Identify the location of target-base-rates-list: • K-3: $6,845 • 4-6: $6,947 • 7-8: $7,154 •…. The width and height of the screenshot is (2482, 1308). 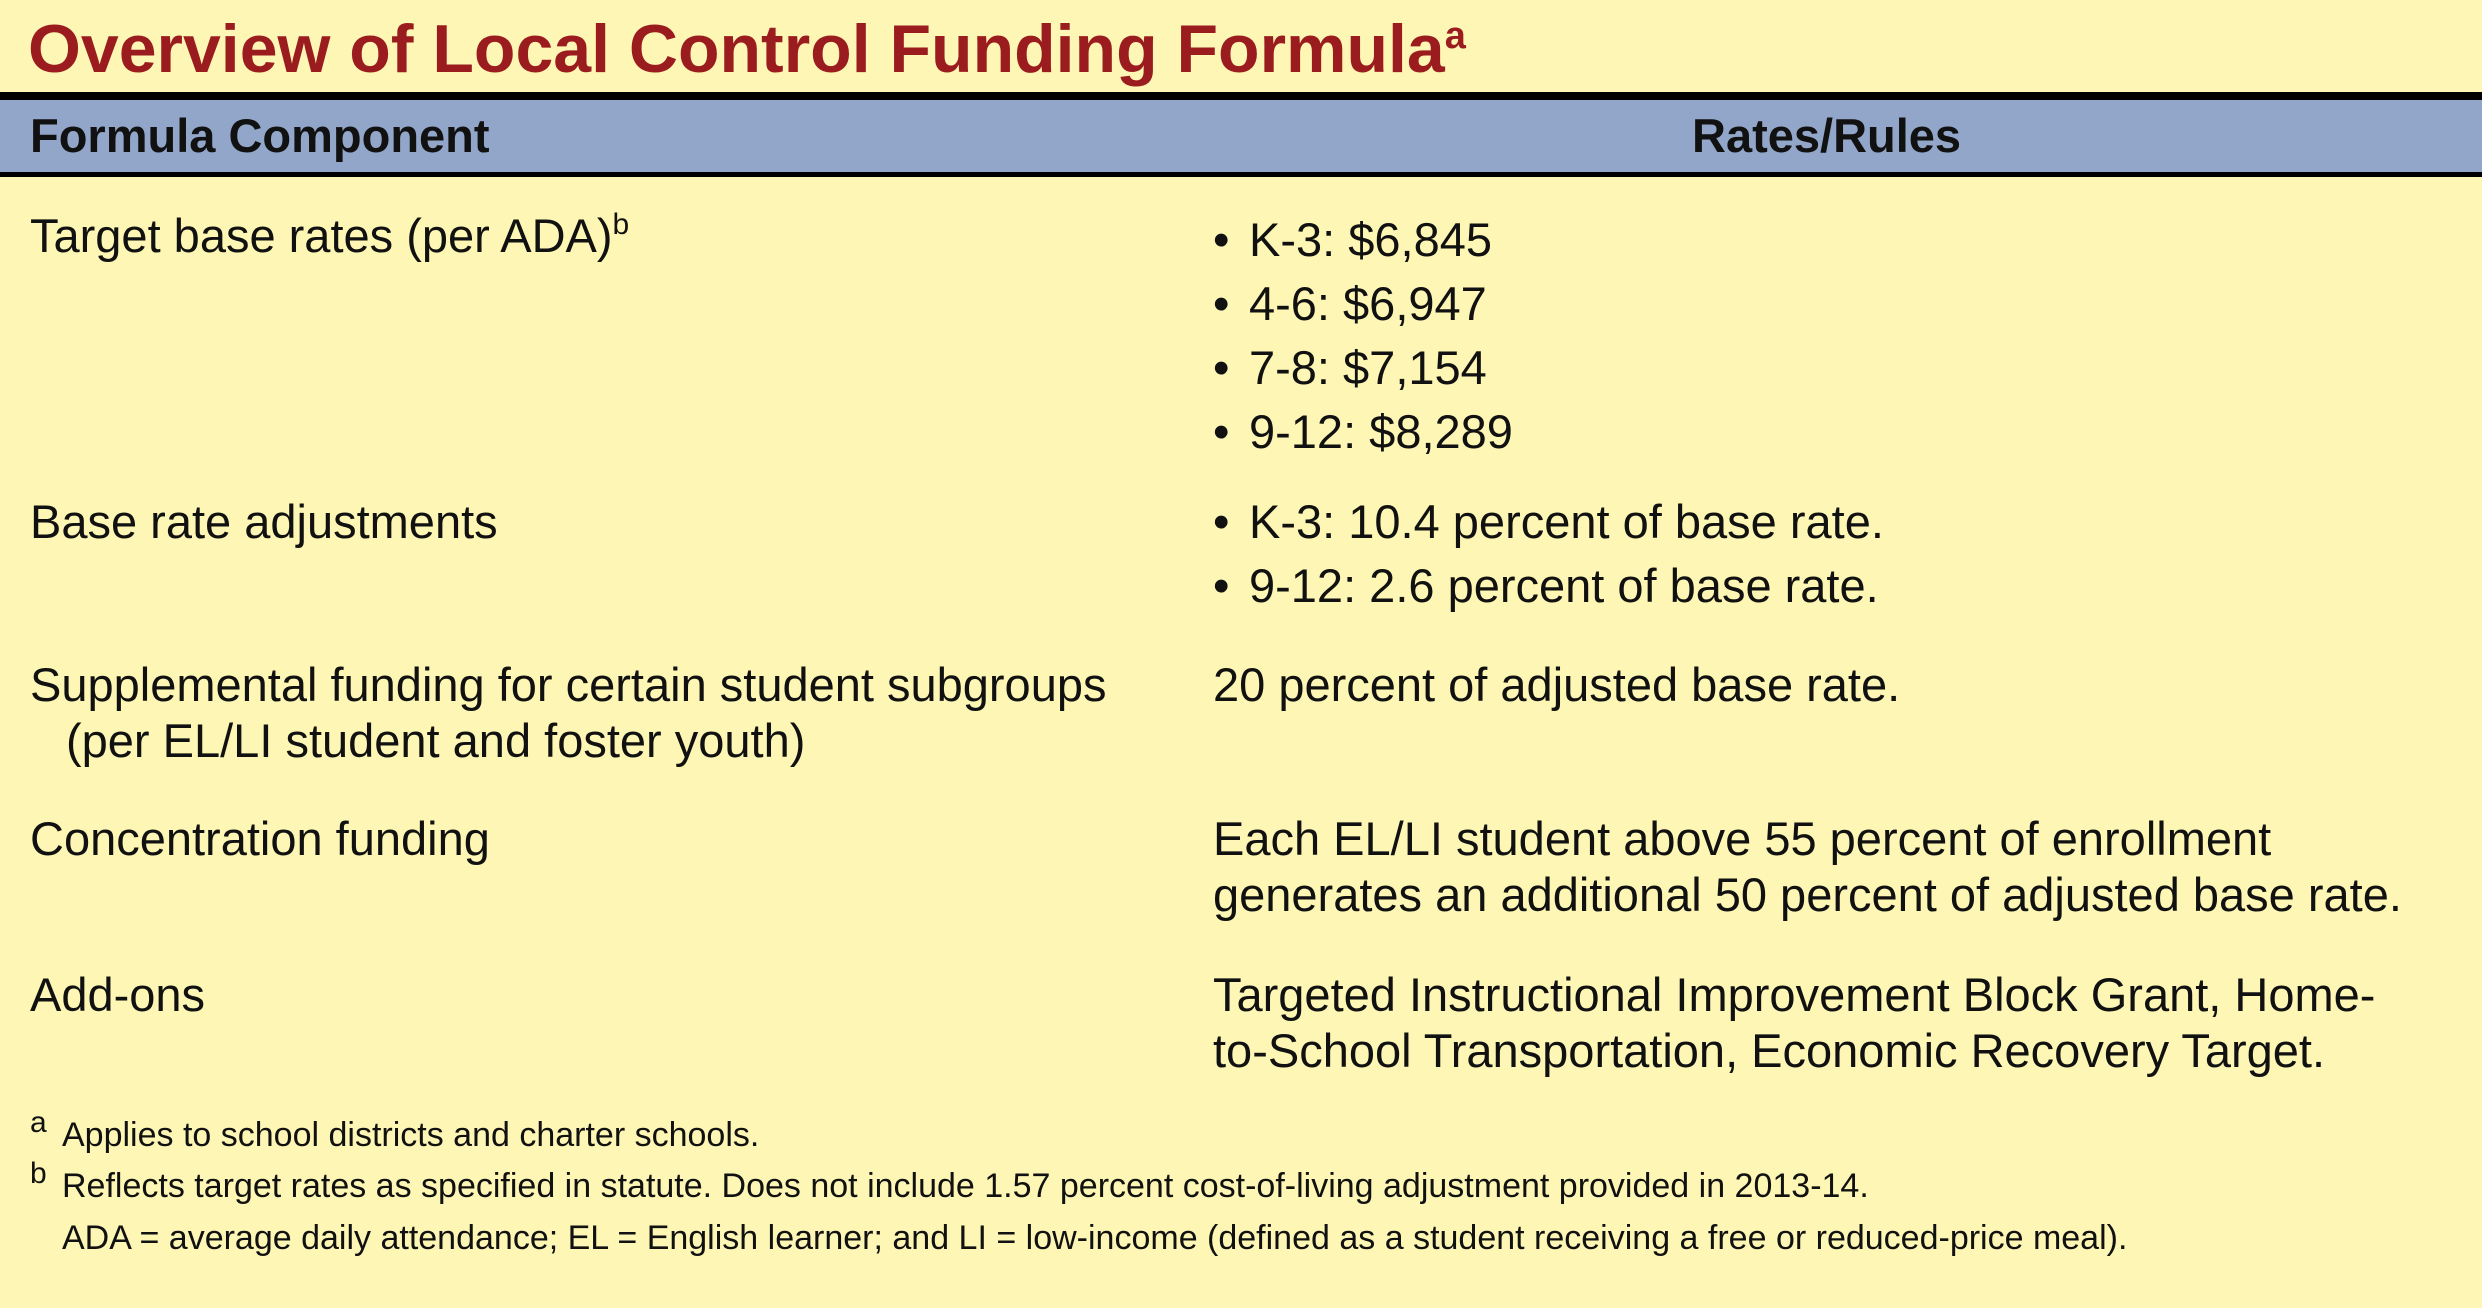
(1363, 336).